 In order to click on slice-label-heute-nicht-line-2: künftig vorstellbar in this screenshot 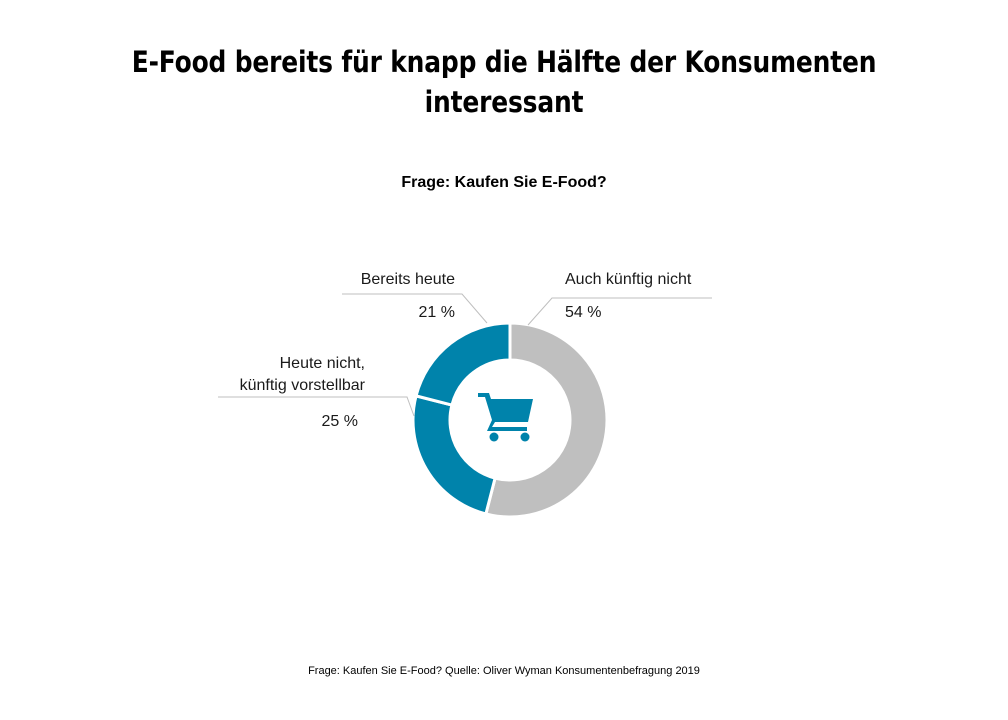, I will do `click(303, 385)`.